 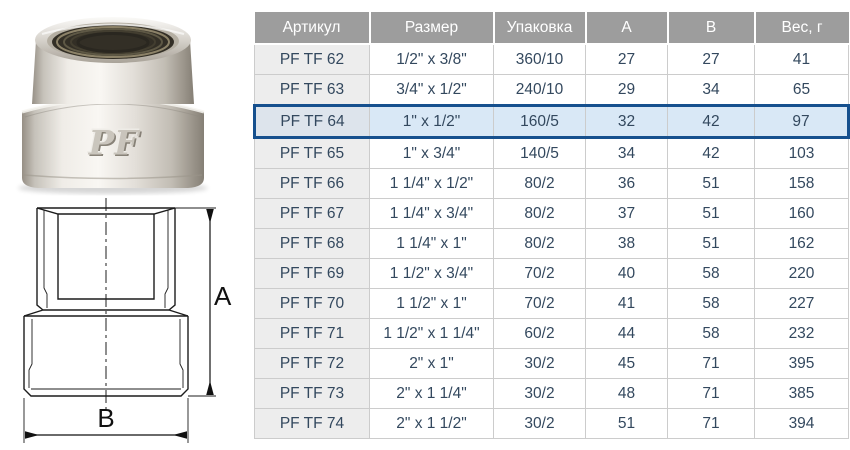 What do you see at coordinates (711, 90) in the screenshot?
I see `cell-dim-b: 34` at bounding box center [711, 90].